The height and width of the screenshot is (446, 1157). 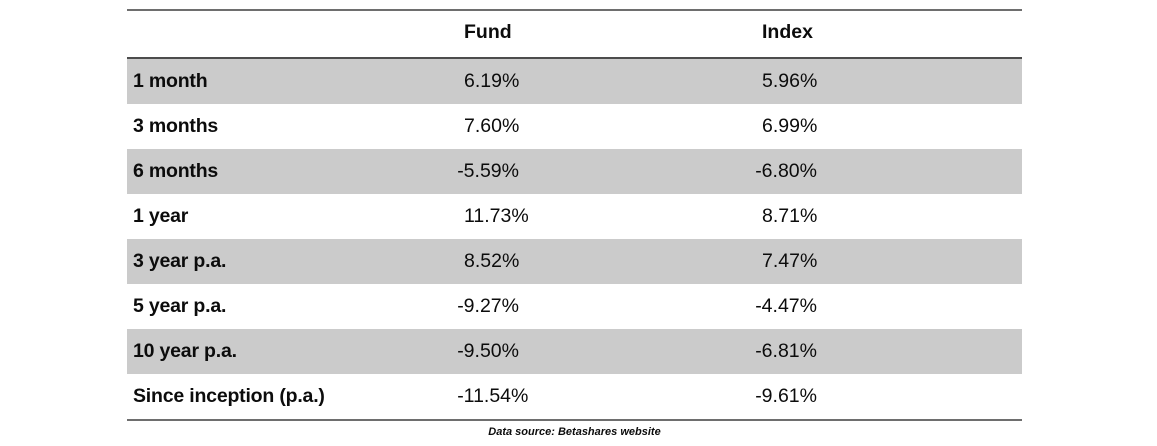 What do you see at coordinates (176, 171) in the screenshot?
I see `row-label: 6 months` at bounding box center [176, 171].